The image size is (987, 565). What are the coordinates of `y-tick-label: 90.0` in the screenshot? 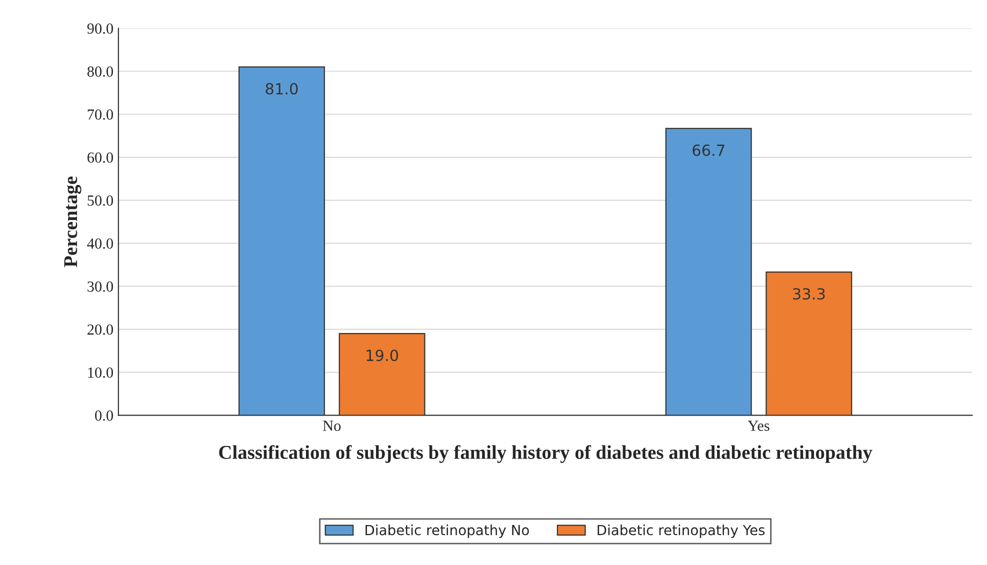 It's located at (100, 28).